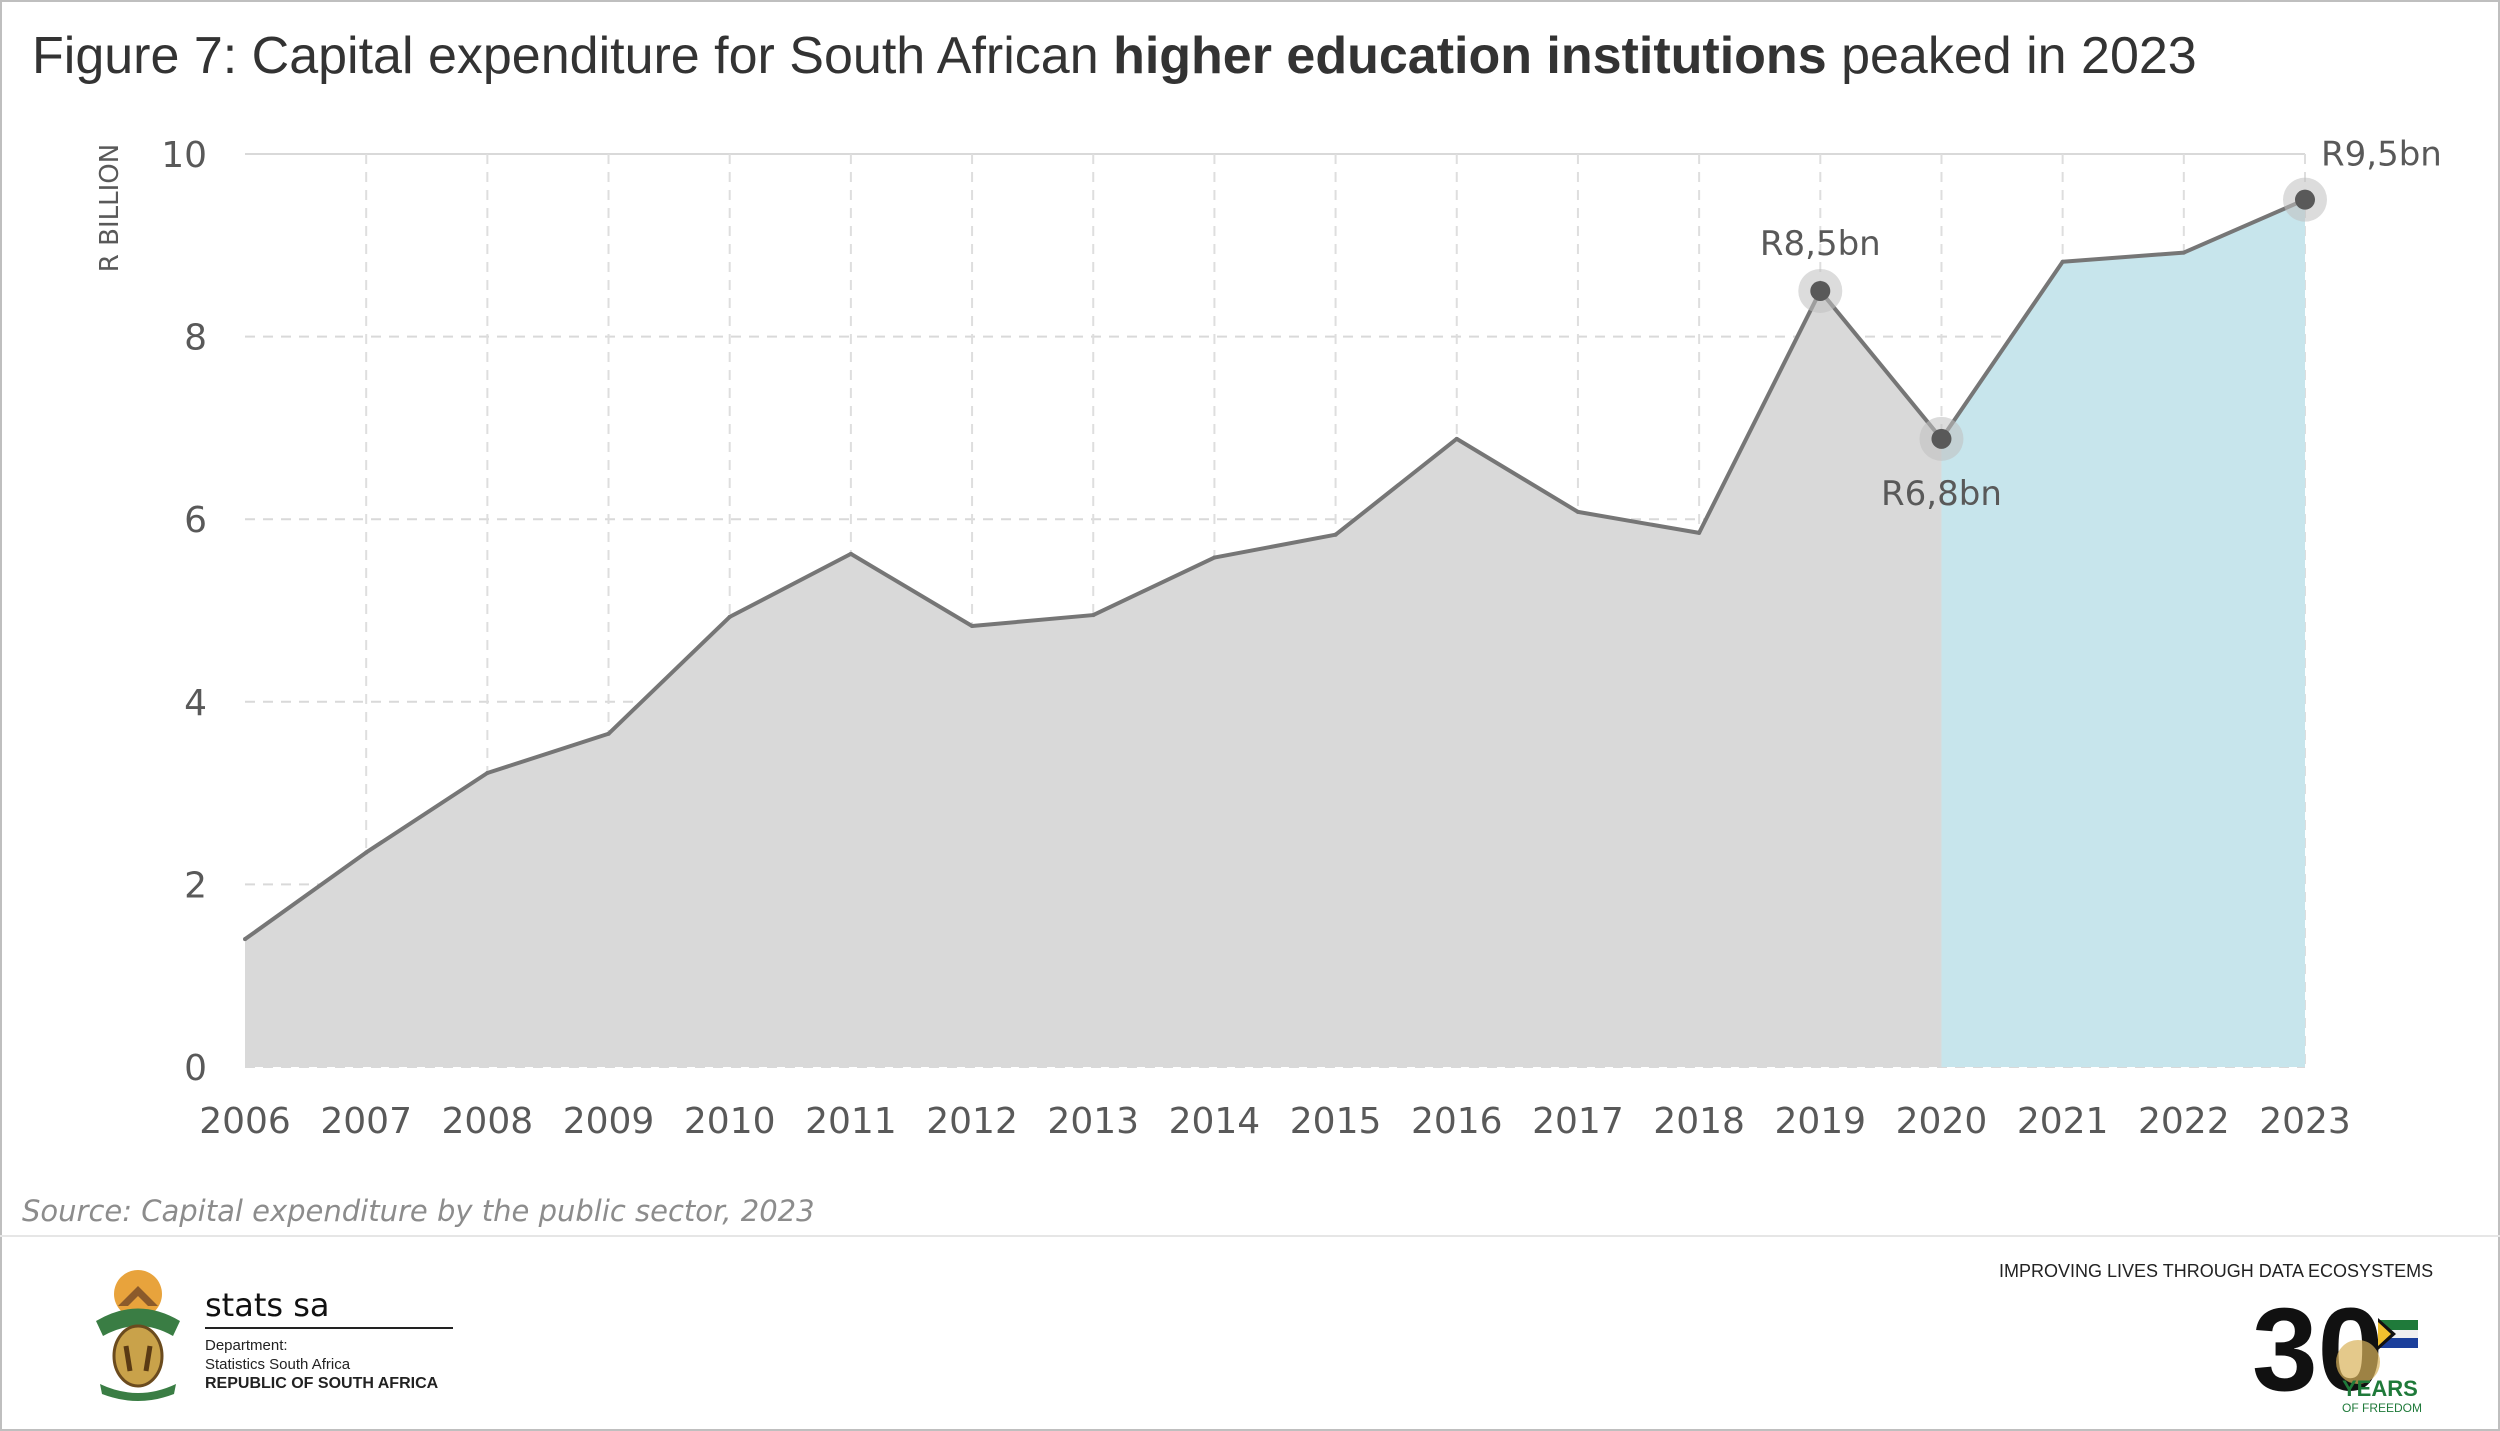 Image resolution: width=2500 pixels, height=1431 pixels. I want to click on thirty-years-logo: 30 YEARS OF FREEDOM, so click(2337, 1352).